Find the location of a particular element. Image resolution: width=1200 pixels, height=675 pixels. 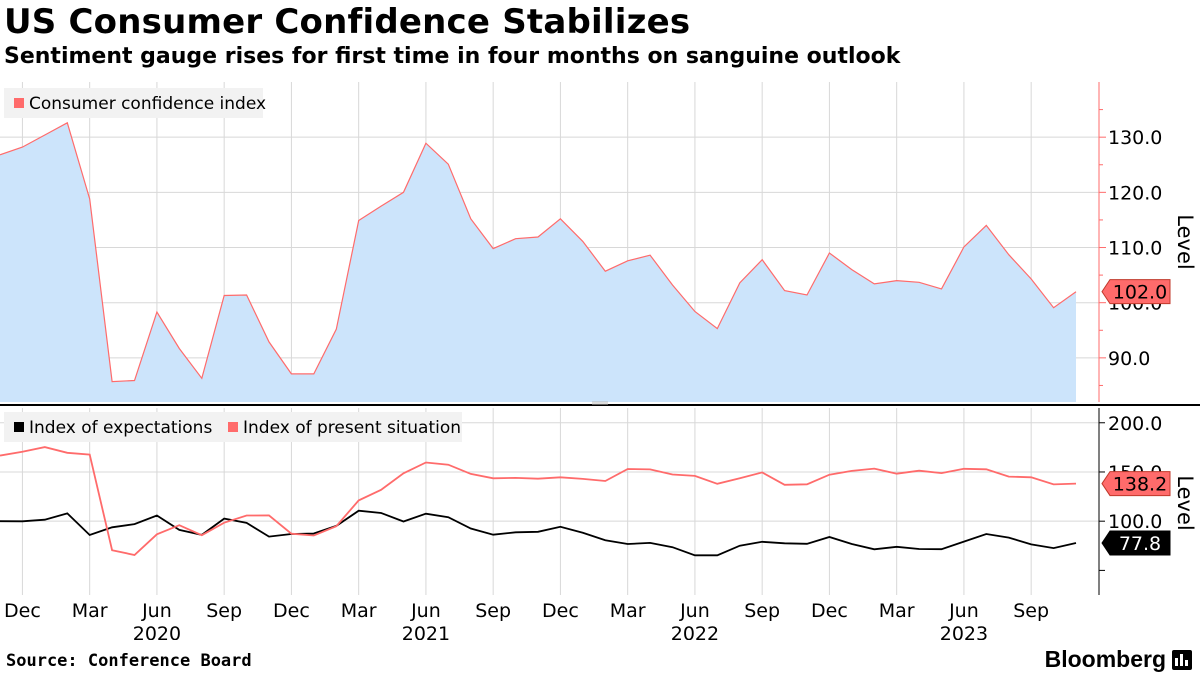

x-year-label: 2022 is located at coordinates (695, 631).